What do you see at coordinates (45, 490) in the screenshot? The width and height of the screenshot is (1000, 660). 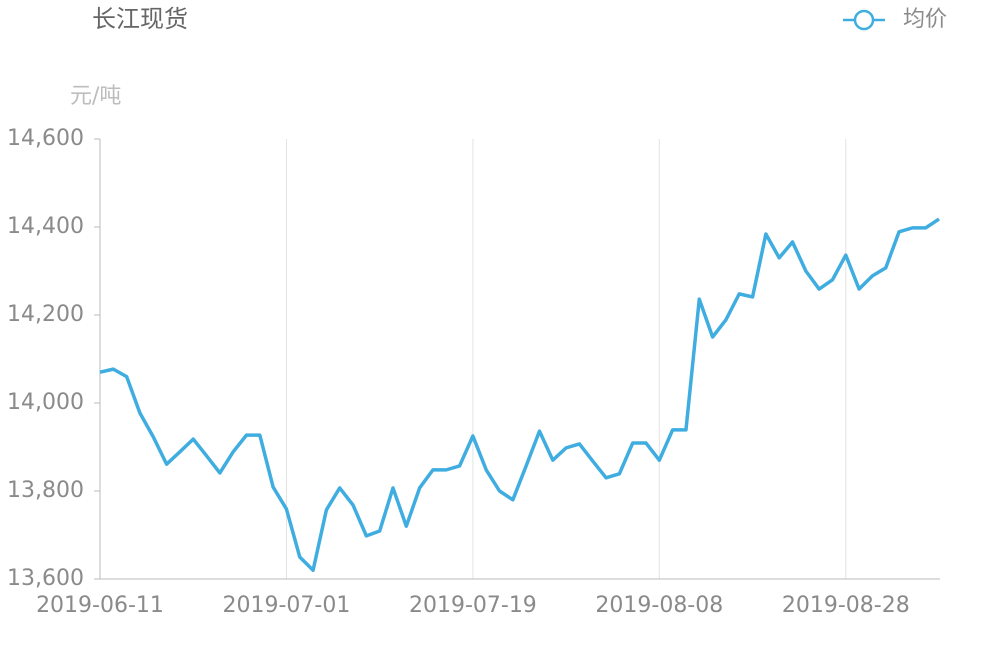 I see `y-tick-label: 13,800` at bounding box center [45, 490].